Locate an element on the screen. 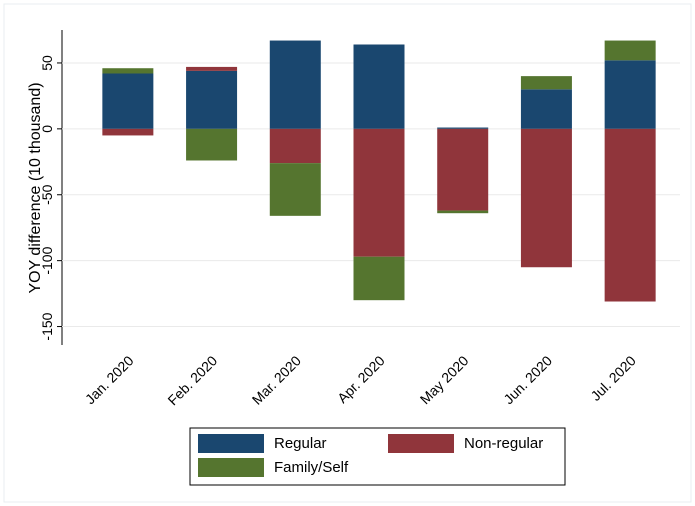 This screenshot has height=506, width=695. y-axis-title: YOY difference (10 thousand) is located at coordinates (35, 187).